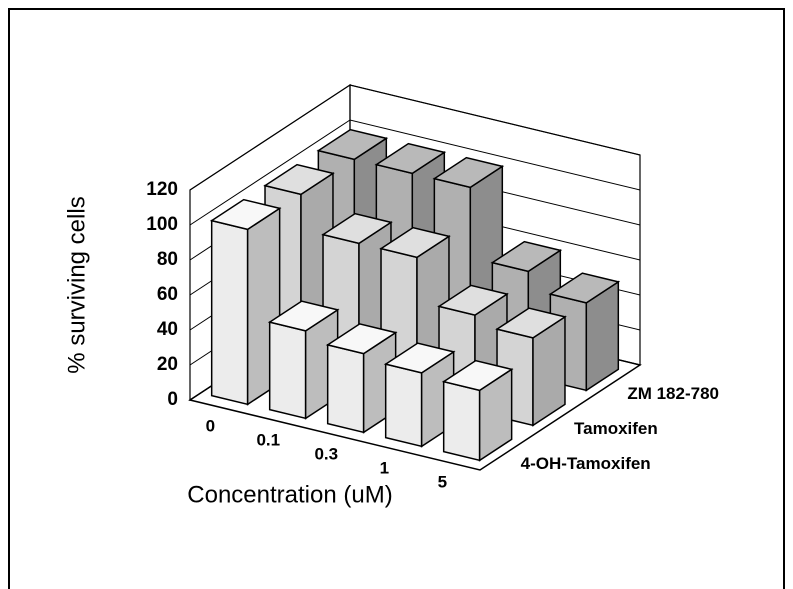 Image resolution: width=793 pixels, height=589 pixels. I want to click on y-tick-label: 20, so click(167, 364).